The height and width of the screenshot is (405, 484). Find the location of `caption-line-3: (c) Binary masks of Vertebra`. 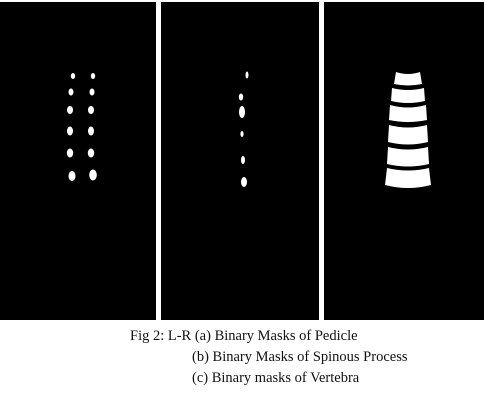

caption-line-3: (c) Binary masks of Vertebra is located at coordinates (276, 378).